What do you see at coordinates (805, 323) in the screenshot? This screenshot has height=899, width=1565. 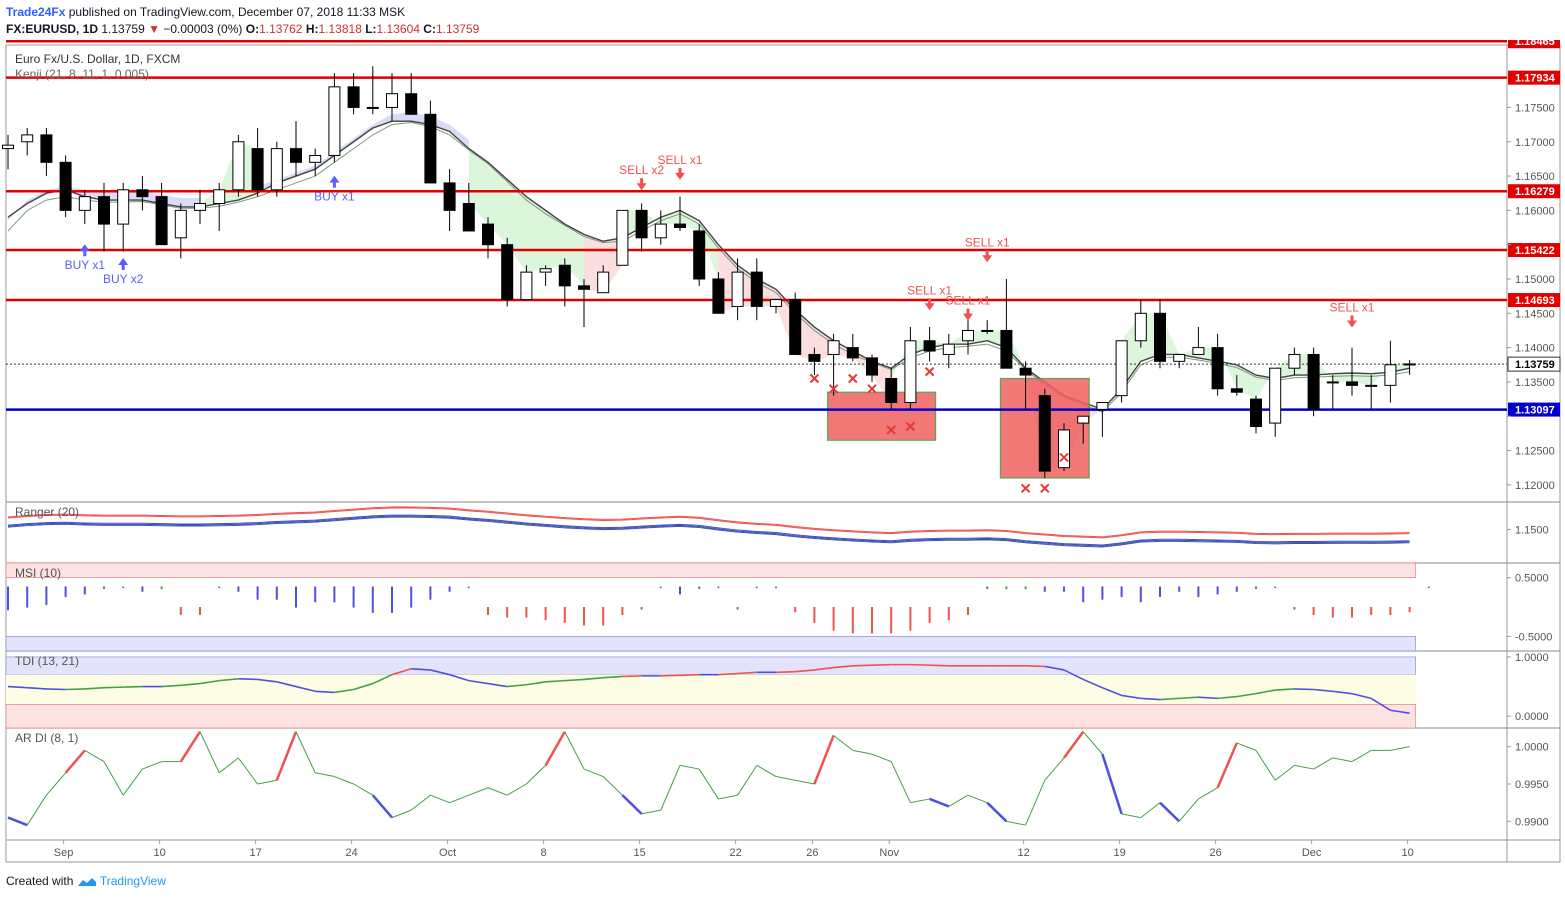 I see `kenji-cloud-red` at bounding box center [805, 323].